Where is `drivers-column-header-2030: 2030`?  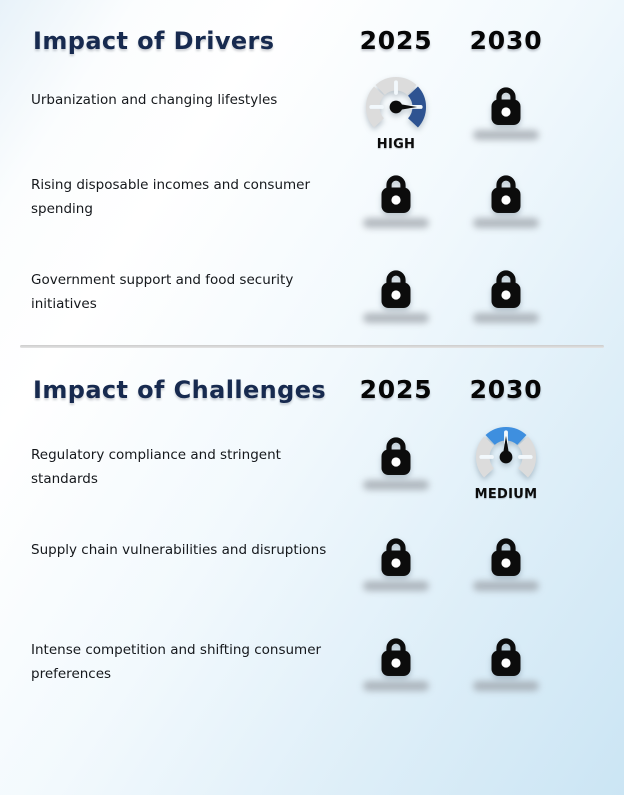
drivers-column-header-2030: 2030 is located at coordinates (506, 40).